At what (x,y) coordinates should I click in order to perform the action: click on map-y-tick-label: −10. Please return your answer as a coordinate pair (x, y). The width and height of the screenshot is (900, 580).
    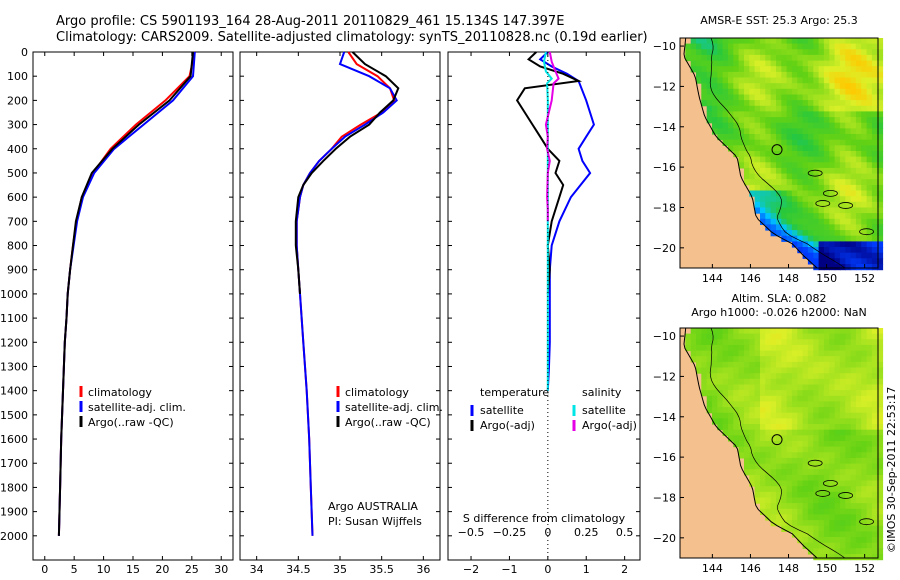
    Looking at the image, I should click on (664, 336).